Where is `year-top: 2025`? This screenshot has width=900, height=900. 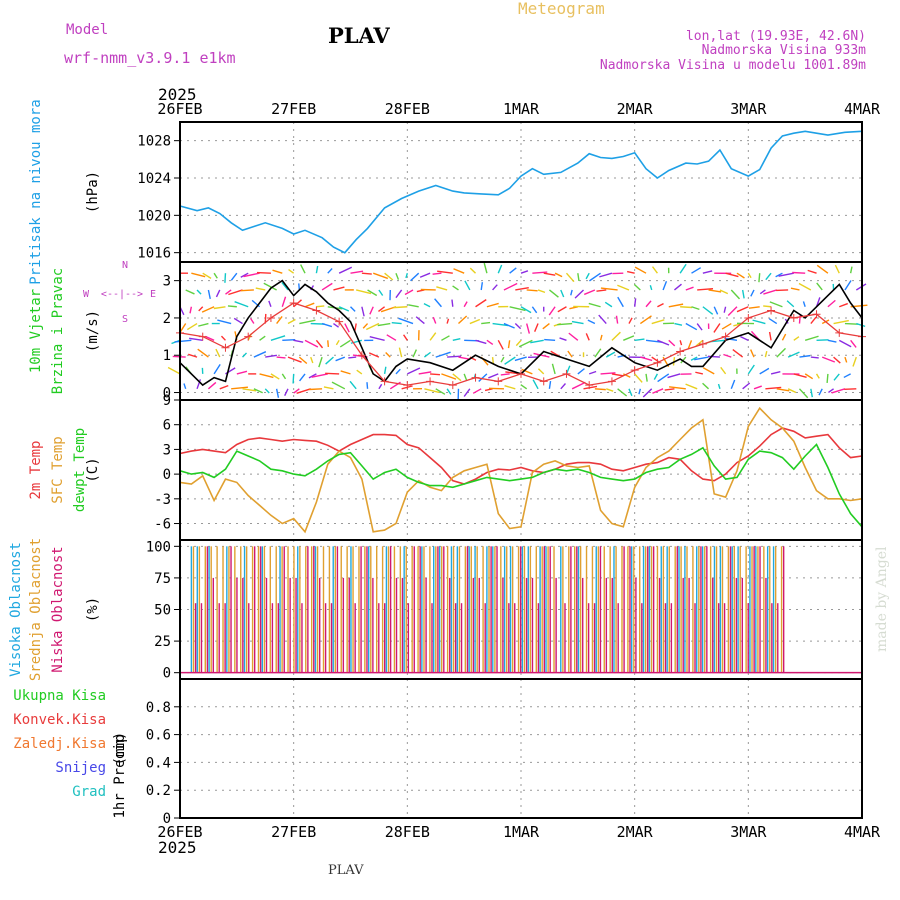
year-top: 2025 is located at coordinates (177, 94).